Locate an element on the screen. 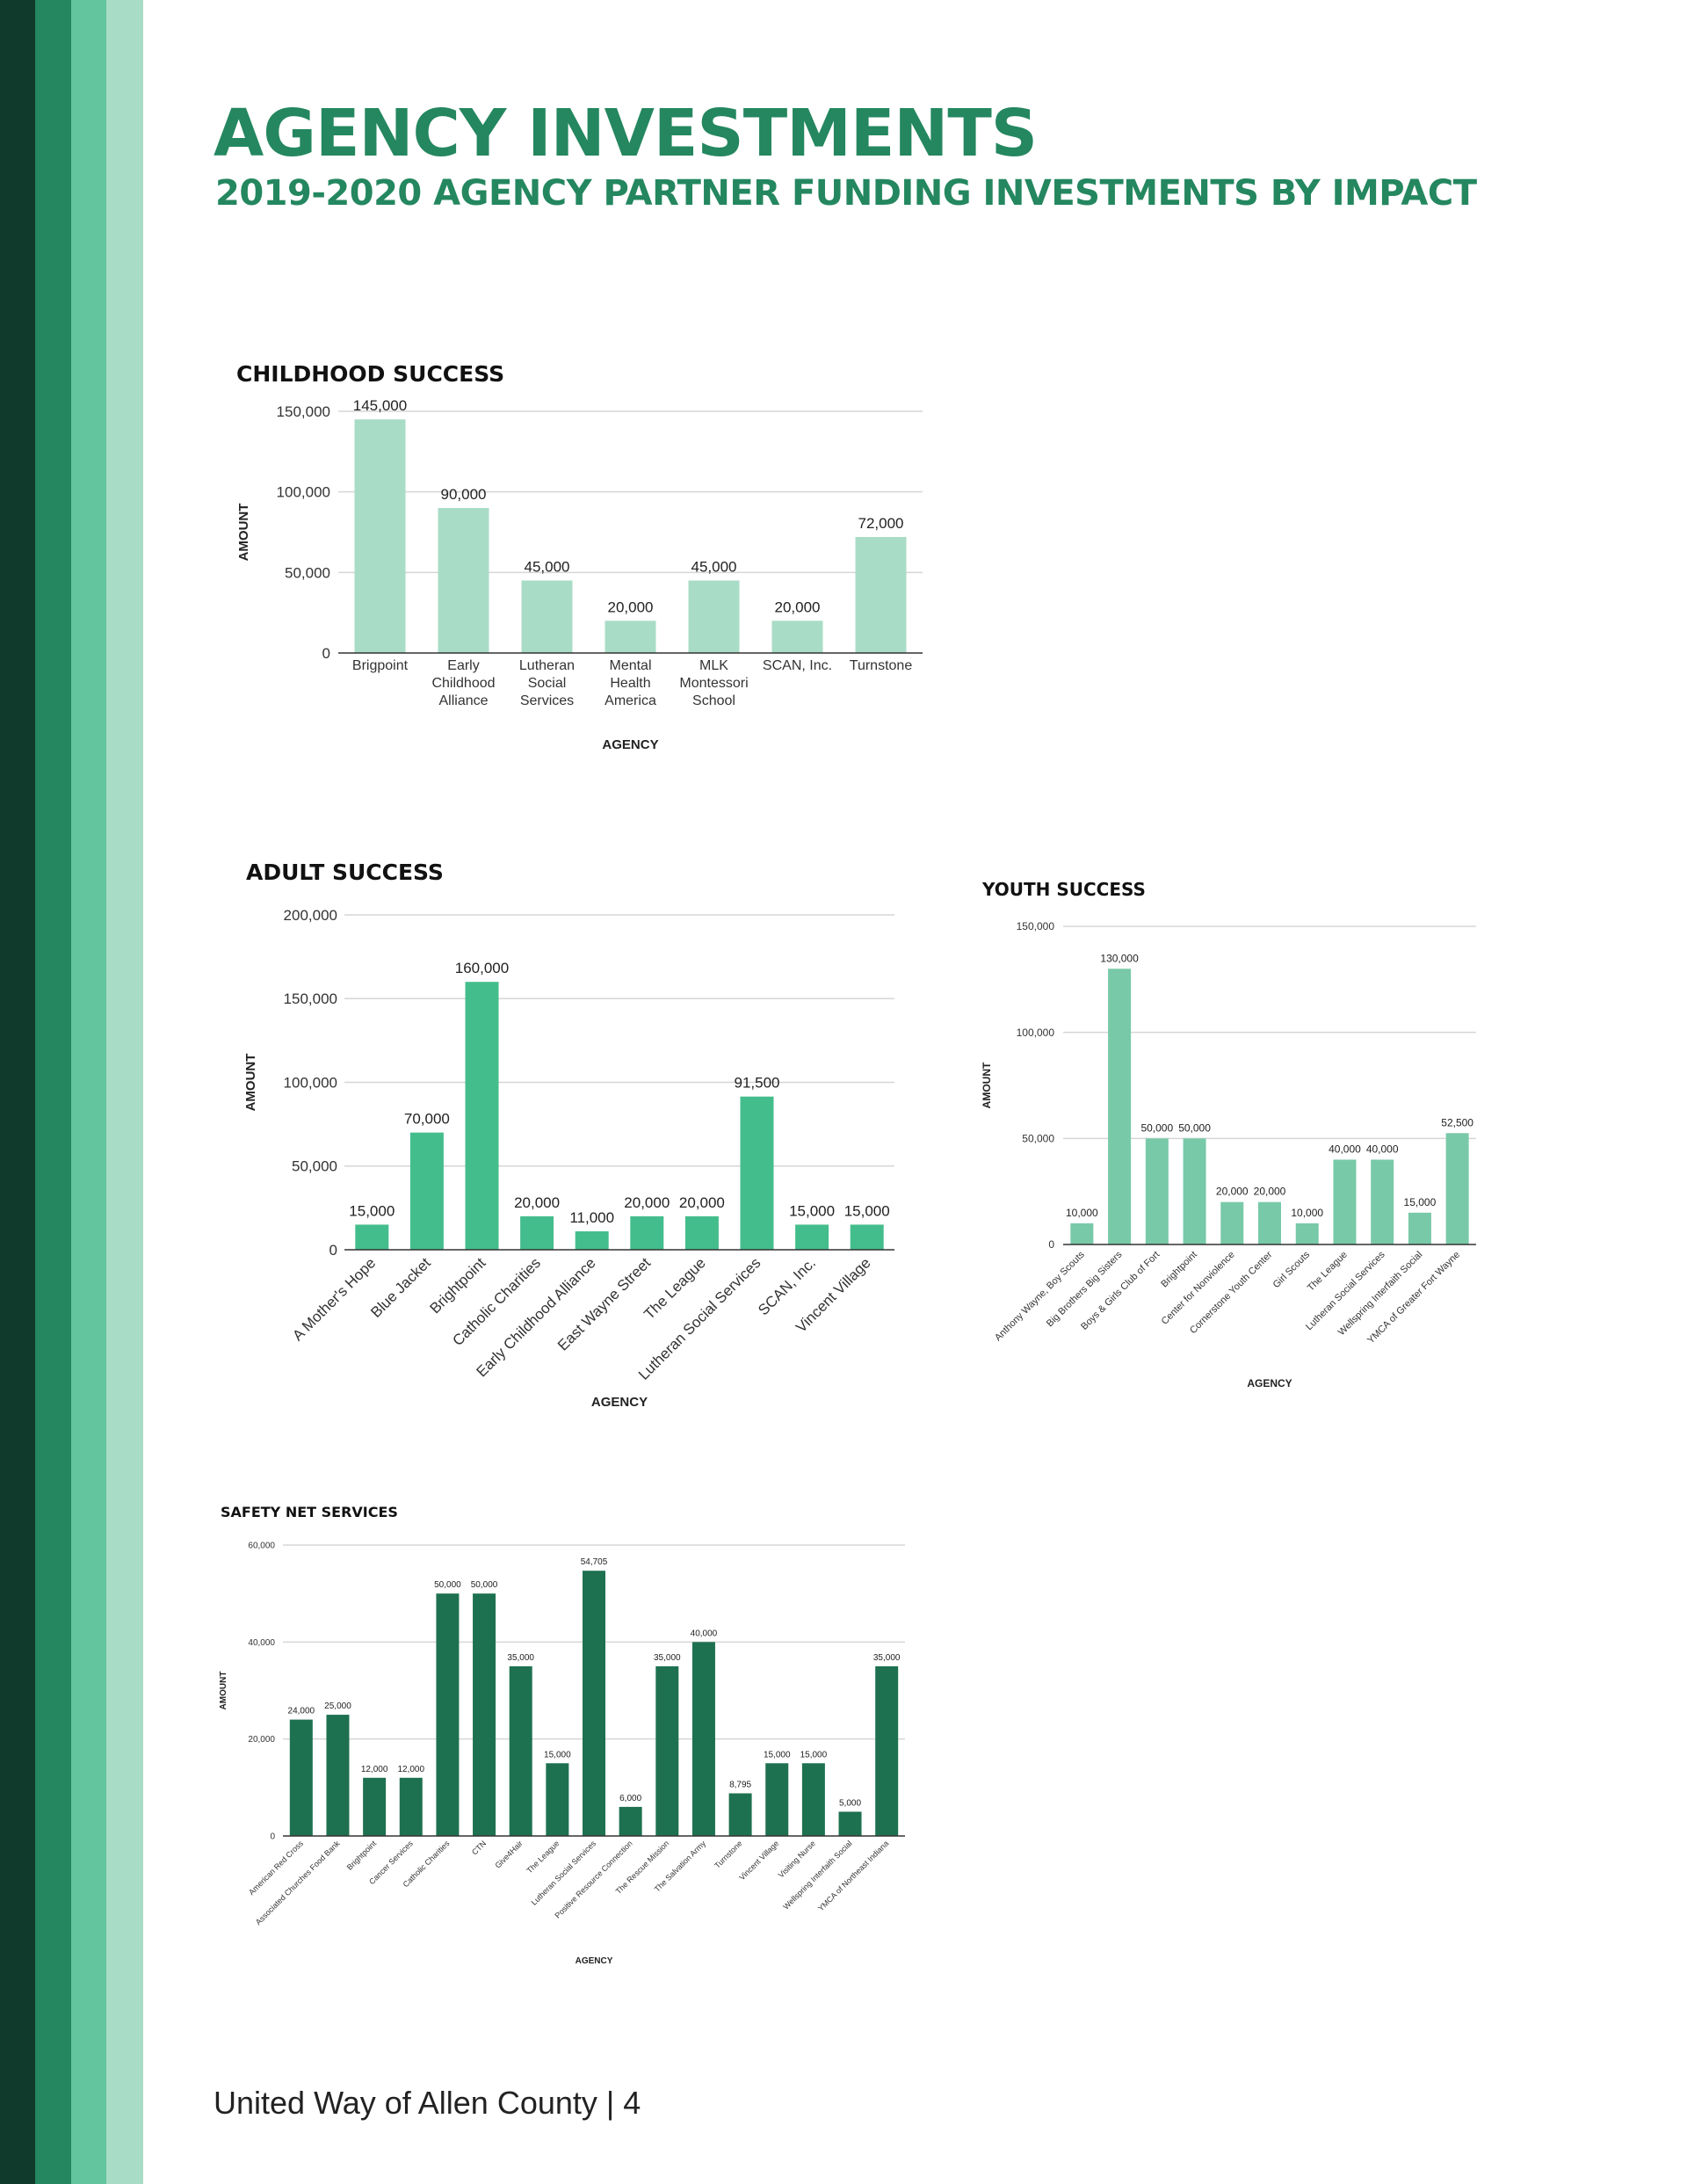 The height and width of the screenshot is (2184, 1687). x-tick-label: Give4Hair is located at coordinates (508, 1854).